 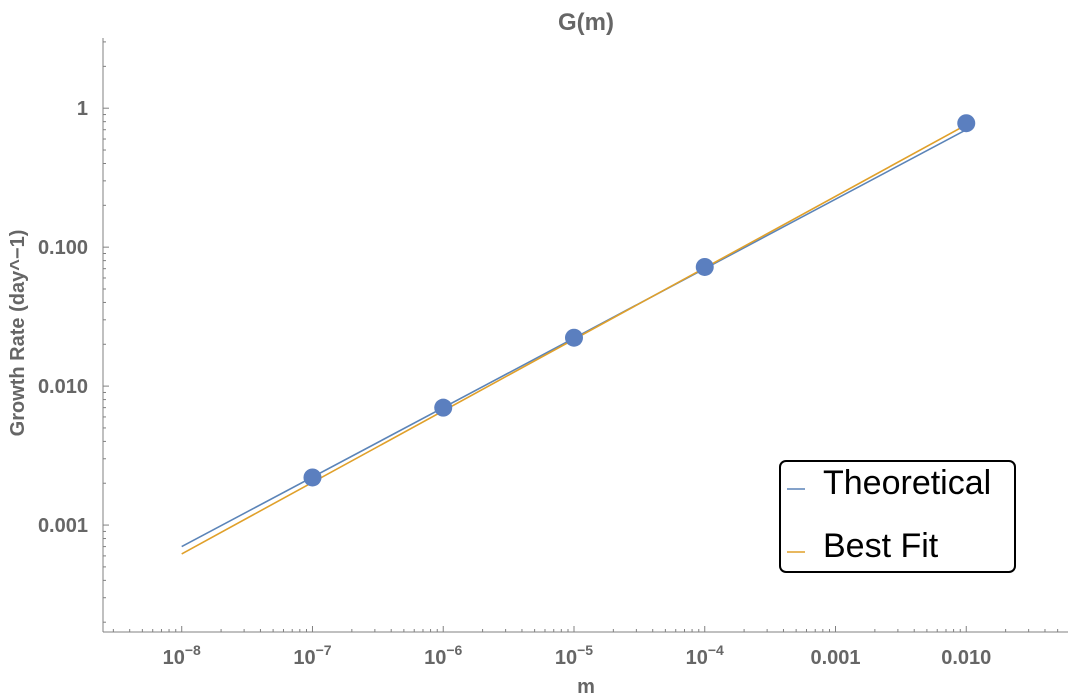 I want to click on y-minor-ticks, so click(x=104, y=332).